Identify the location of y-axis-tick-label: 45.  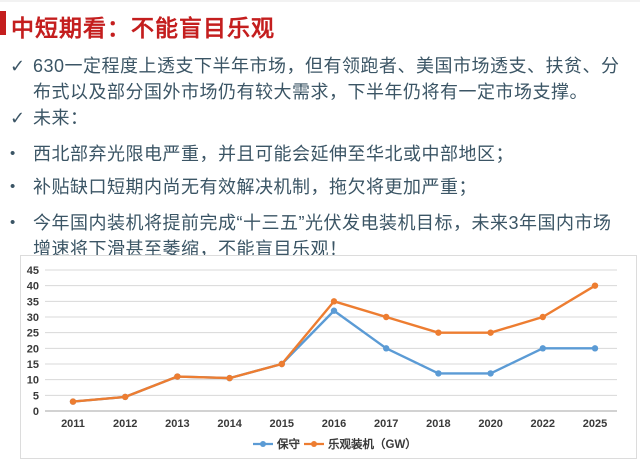
(33, 271).